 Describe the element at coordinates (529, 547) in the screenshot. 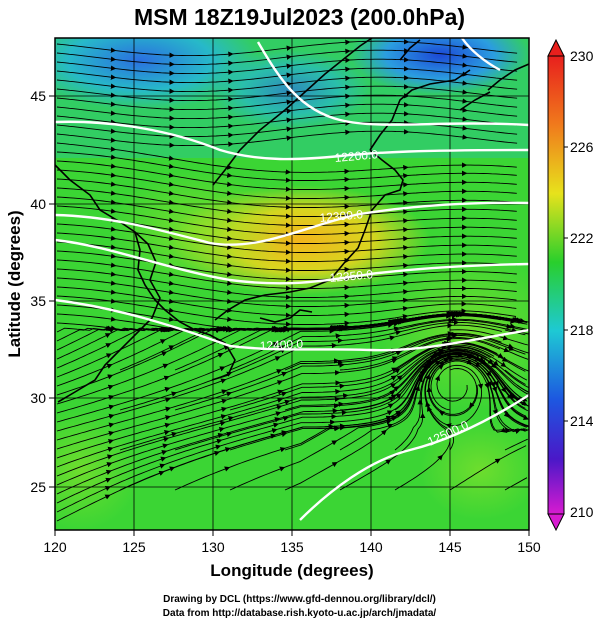

I see `x-tick-label: 150` at that location.